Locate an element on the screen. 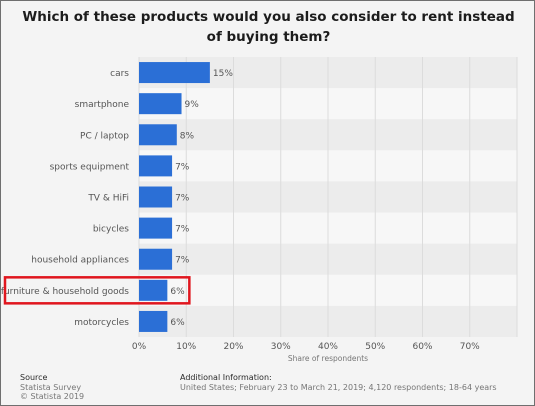 The image size is (535, 406). source-heading: Source is located at coordinates (34, 377).